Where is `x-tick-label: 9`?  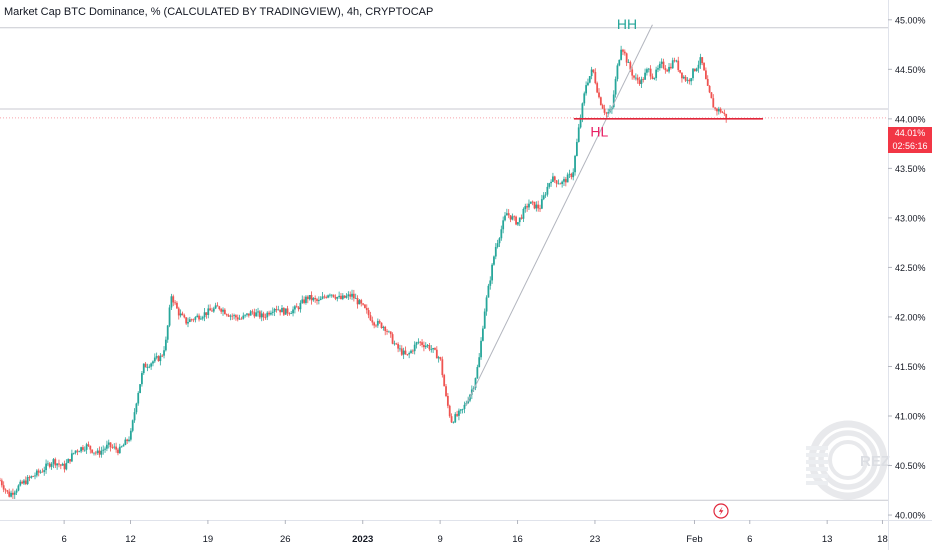 x-tick-label: 9 is located at coordinates (439, 539).